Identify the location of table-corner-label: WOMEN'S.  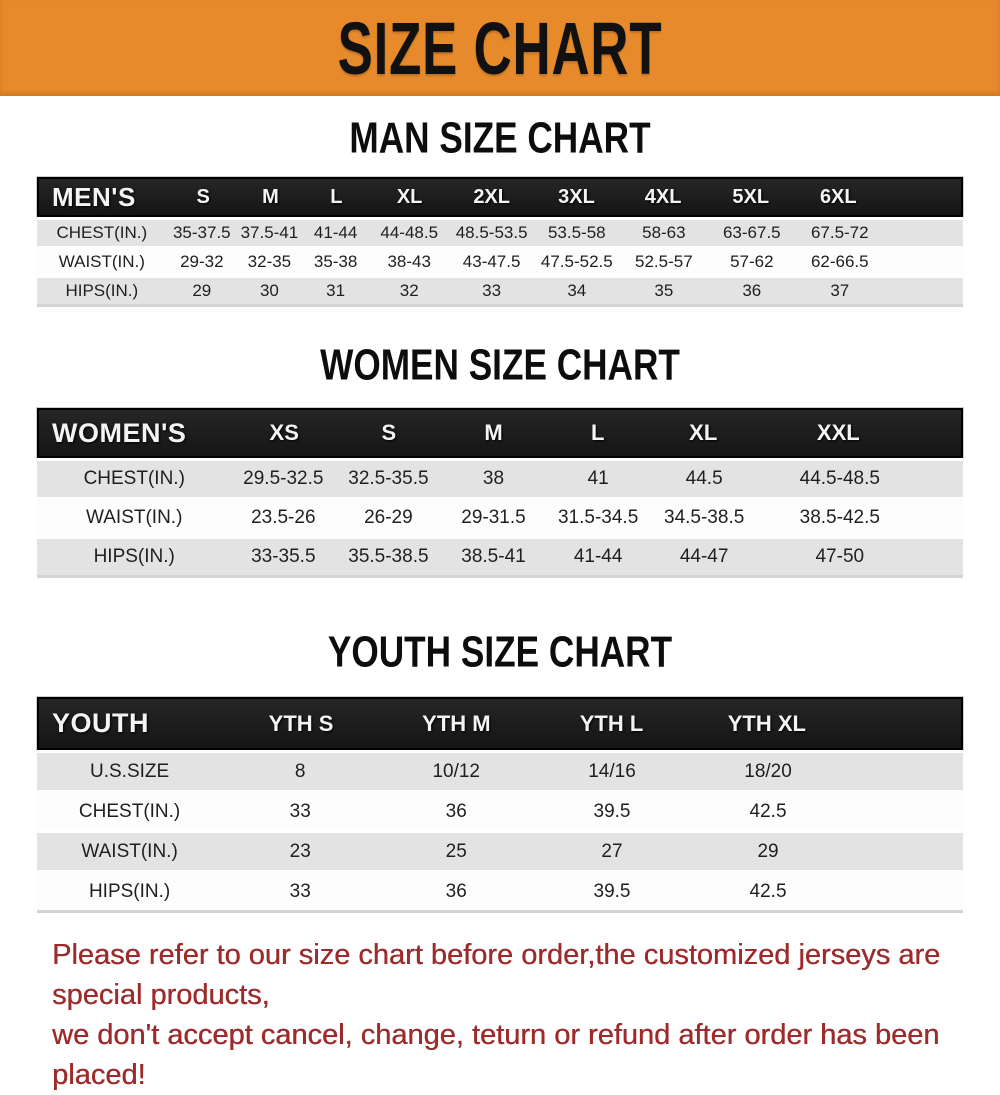
(119, 432).